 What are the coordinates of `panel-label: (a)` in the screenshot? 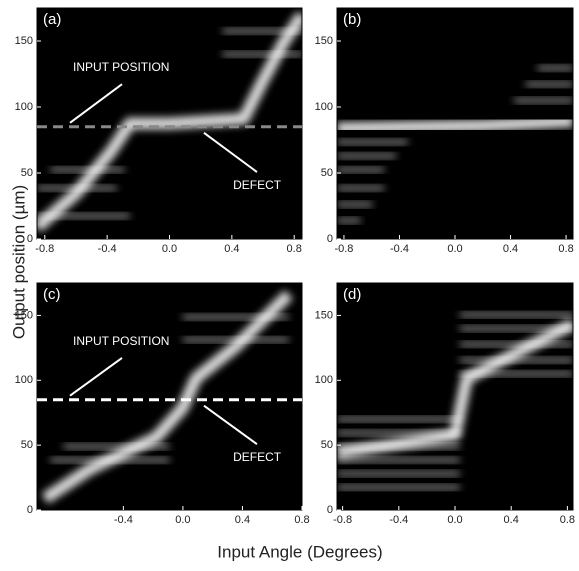 It's located at (52, 19).